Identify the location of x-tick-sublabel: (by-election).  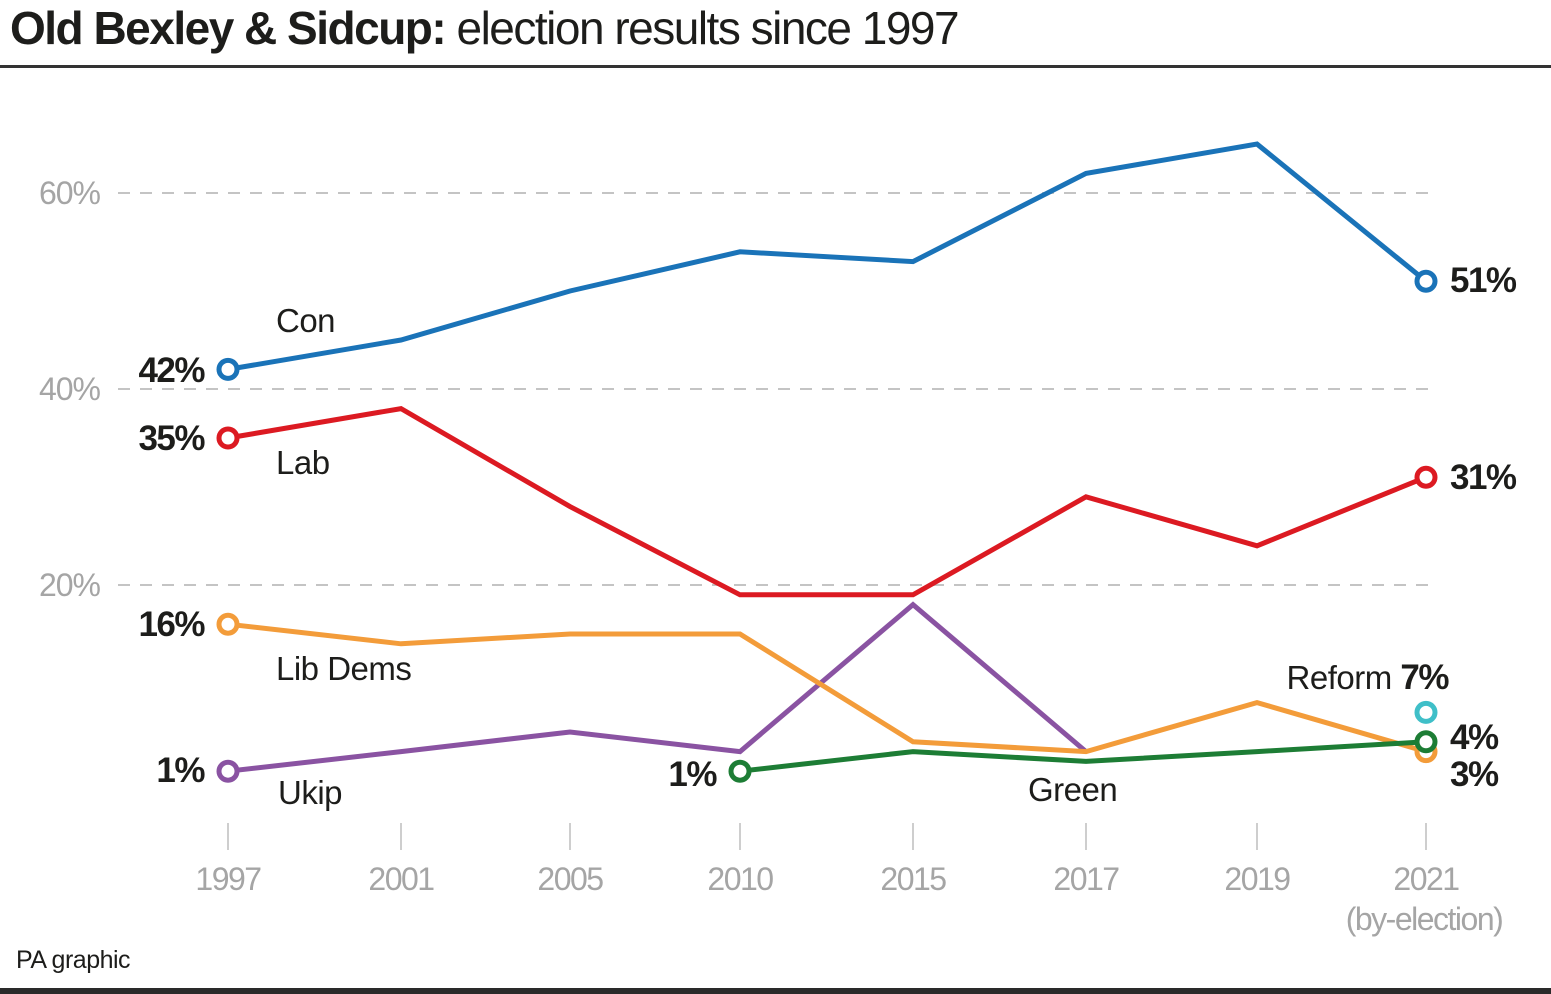
(1424, 919).